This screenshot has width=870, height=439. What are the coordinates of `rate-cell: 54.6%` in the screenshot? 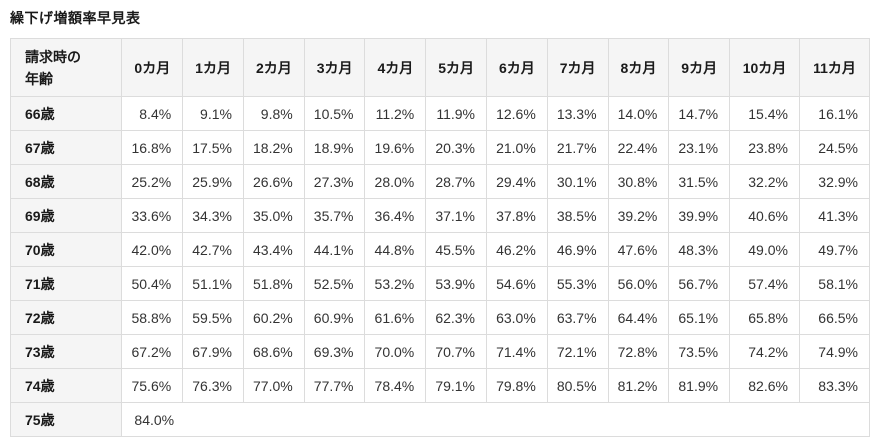 It's located at (517, 283).